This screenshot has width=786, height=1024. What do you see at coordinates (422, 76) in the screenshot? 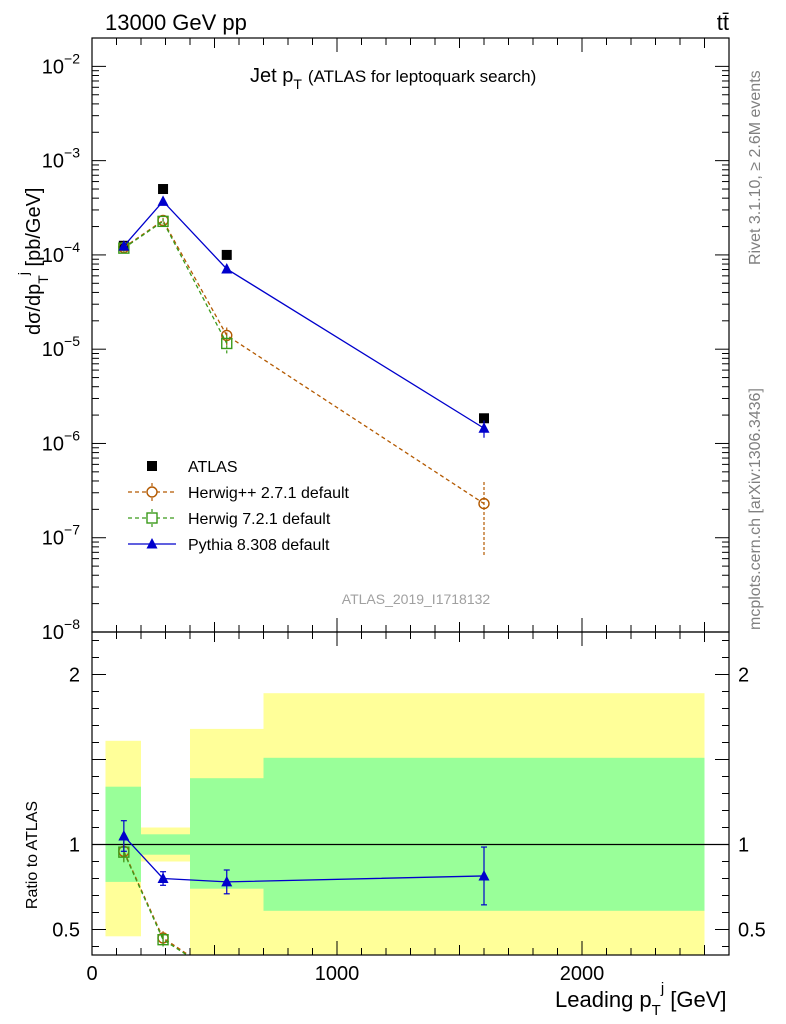
I see `main-title-rest: (ATLAS for leptoquark search)` at bounding box center [422, 76].